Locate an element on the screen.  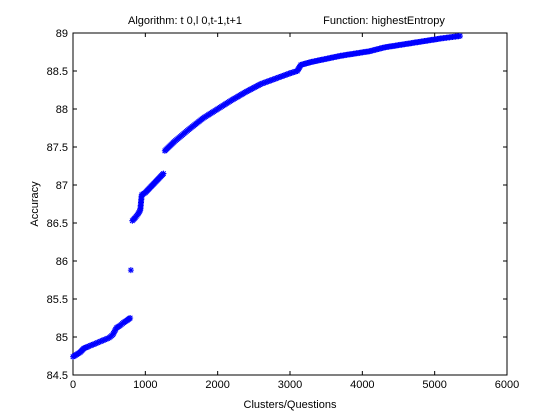
y-tick-label: 87.5 is located at coordinates (57, 148).